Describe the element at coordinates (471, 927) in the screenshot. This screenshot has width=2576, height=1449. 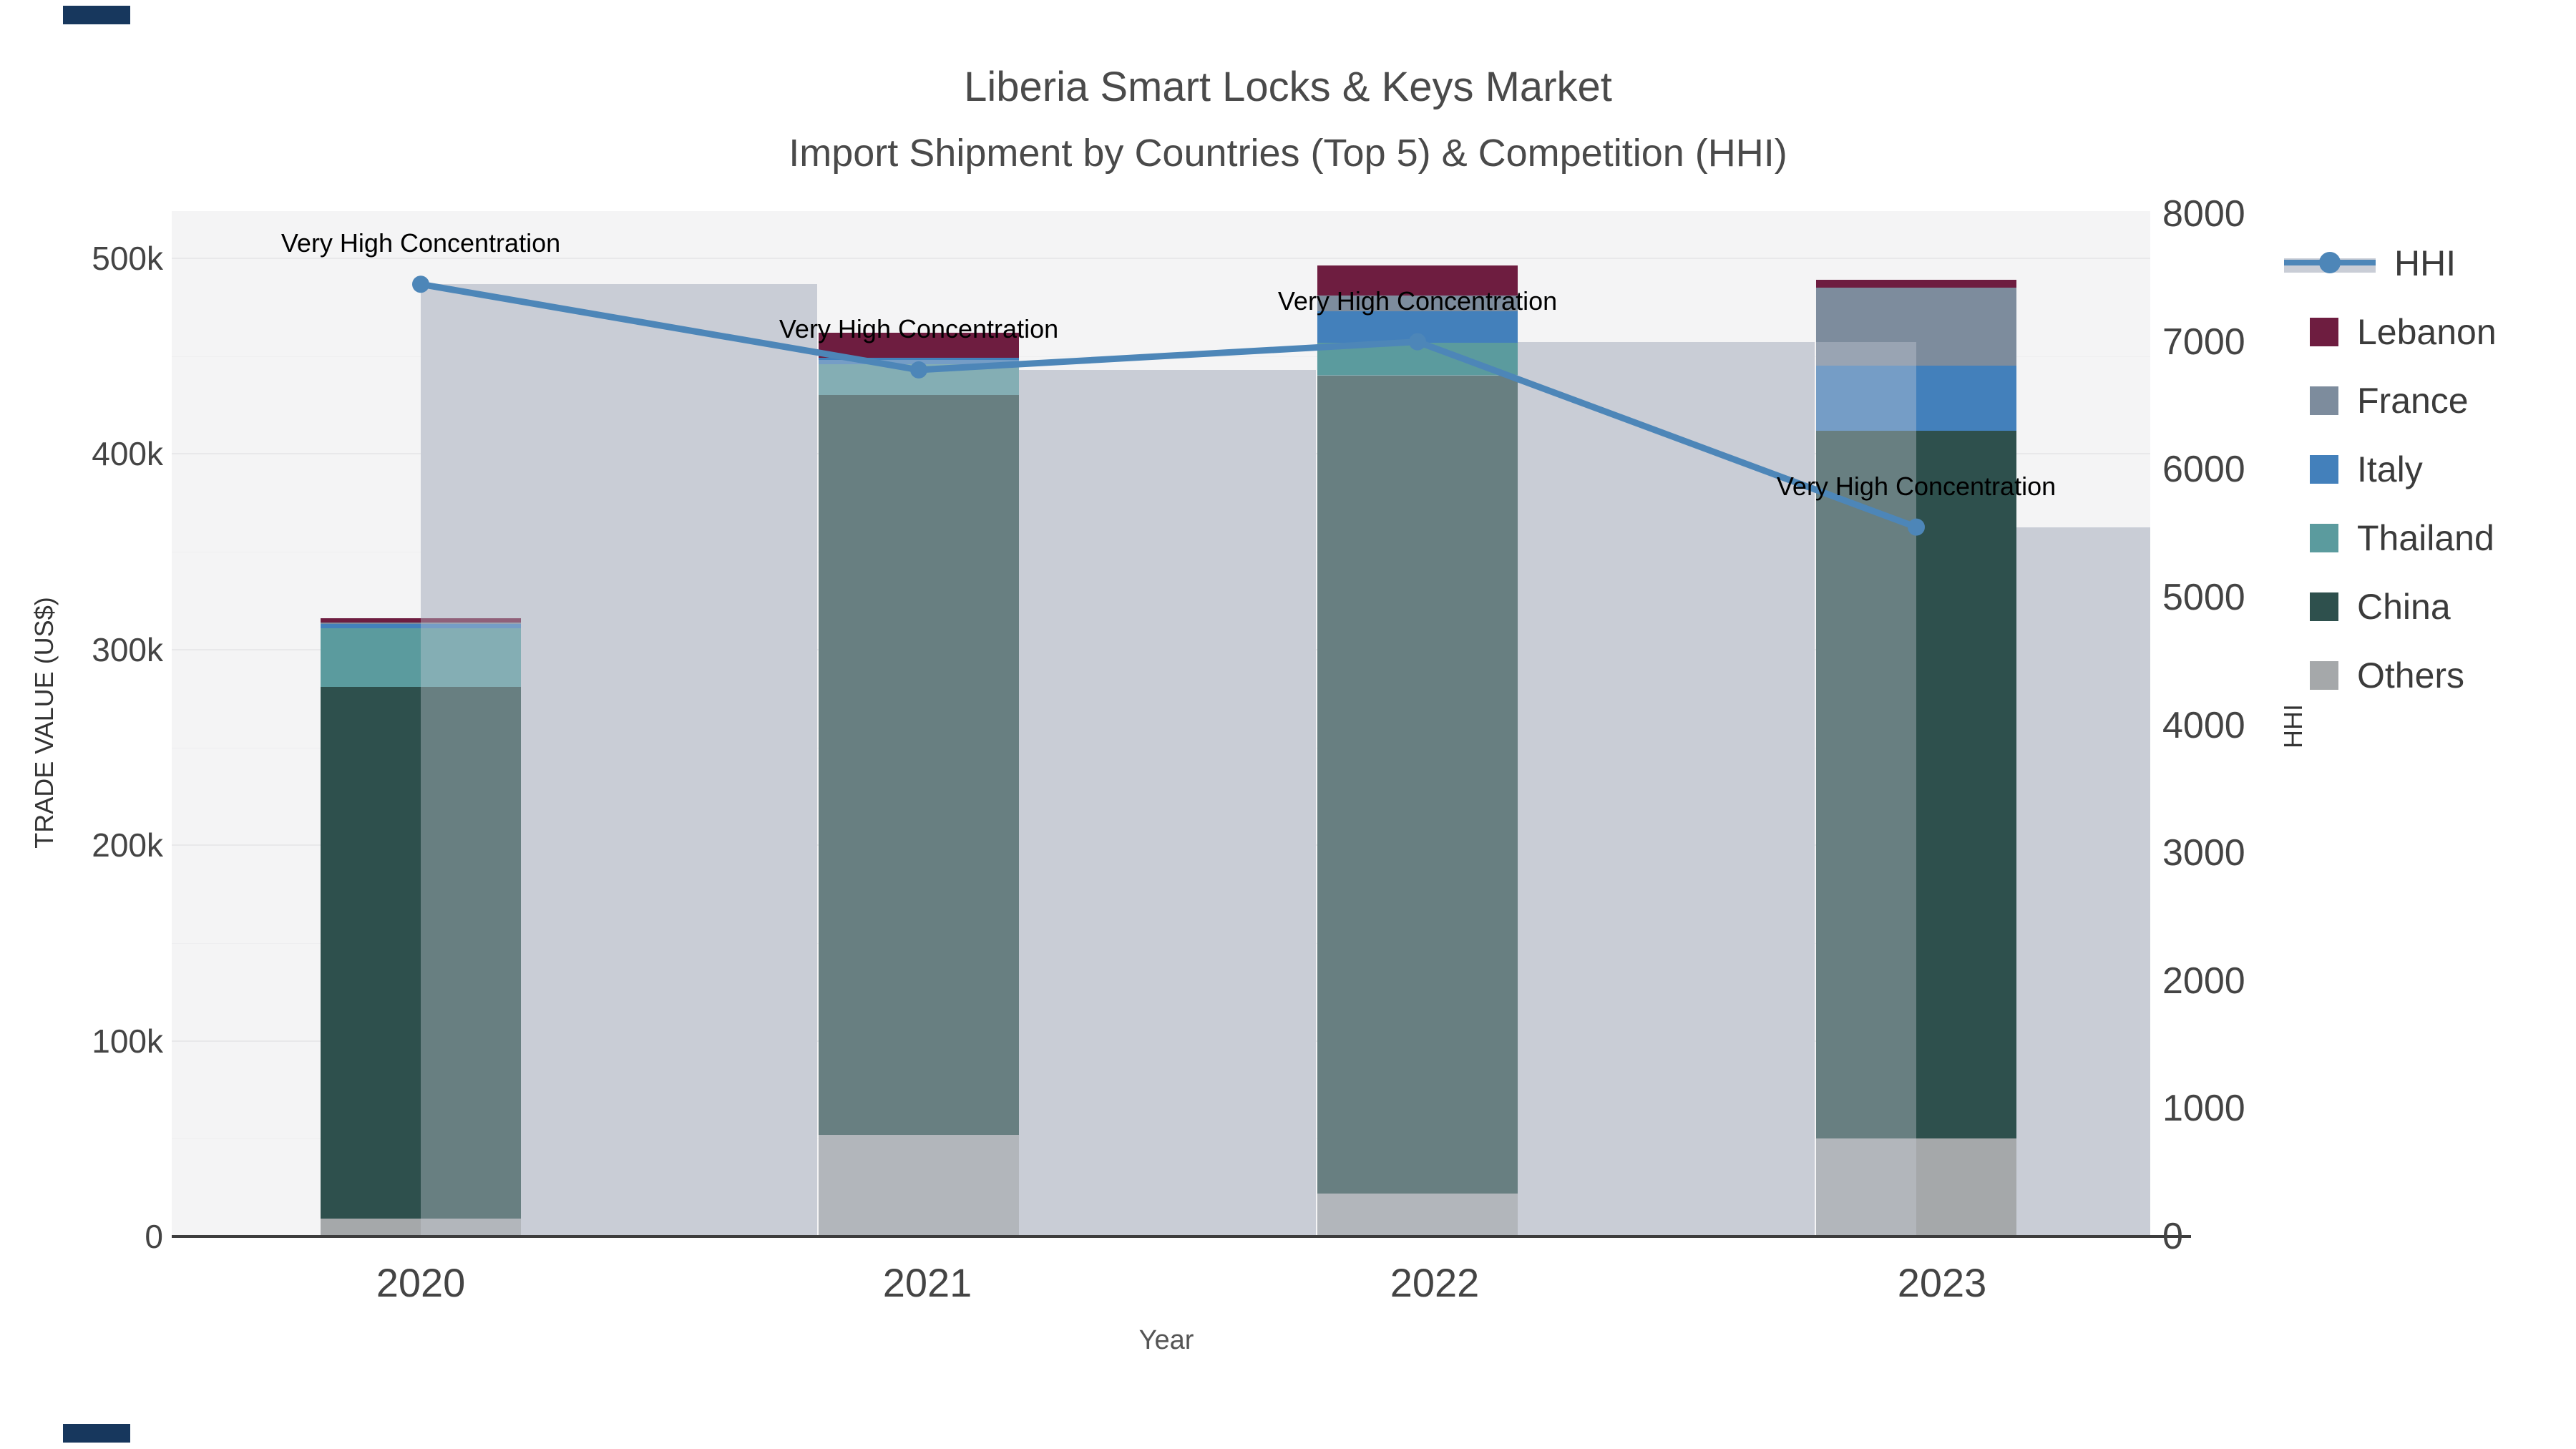
I see `stack-tint-2020` at that location.